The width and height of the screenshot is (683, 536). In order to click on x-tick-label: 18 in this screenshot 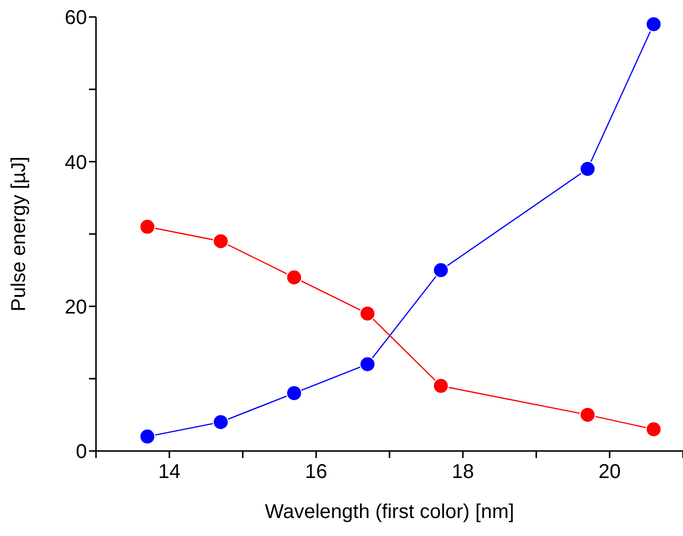, I will do `click(463, 472)`.